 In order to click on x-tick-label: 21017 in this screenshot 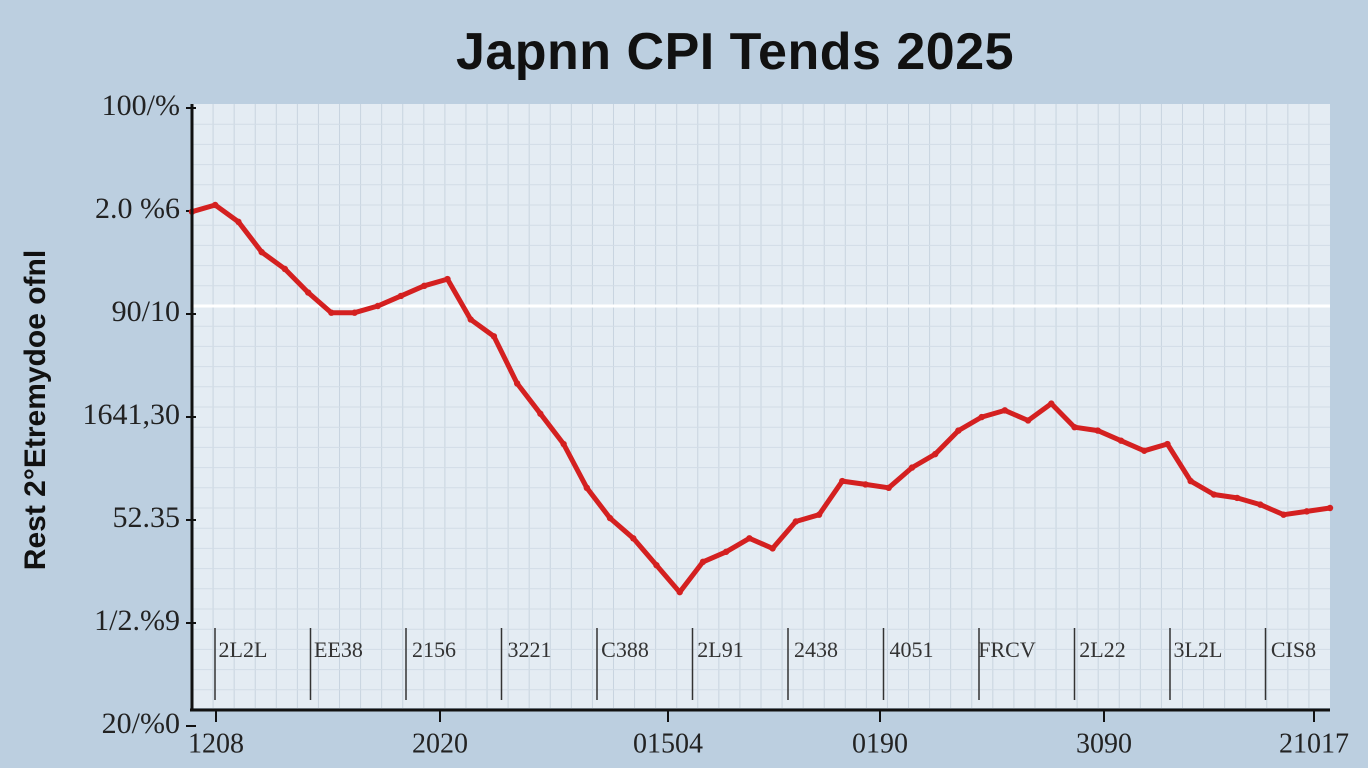, I will do `click(1314, 743)`.